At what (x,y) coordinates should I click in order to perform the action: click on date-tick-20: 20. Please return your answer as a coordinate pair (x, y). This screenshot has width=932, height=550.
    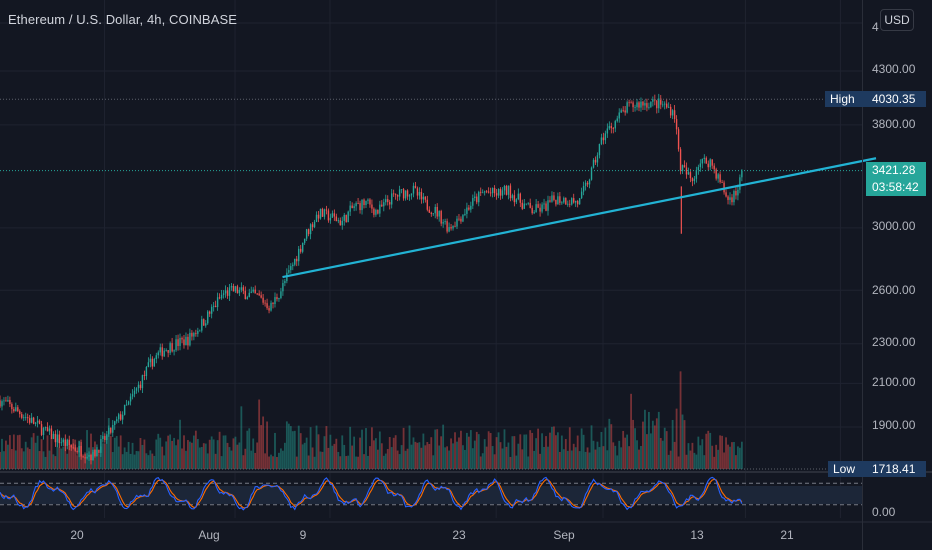
    Looking at the image, I should click on (77, 535).